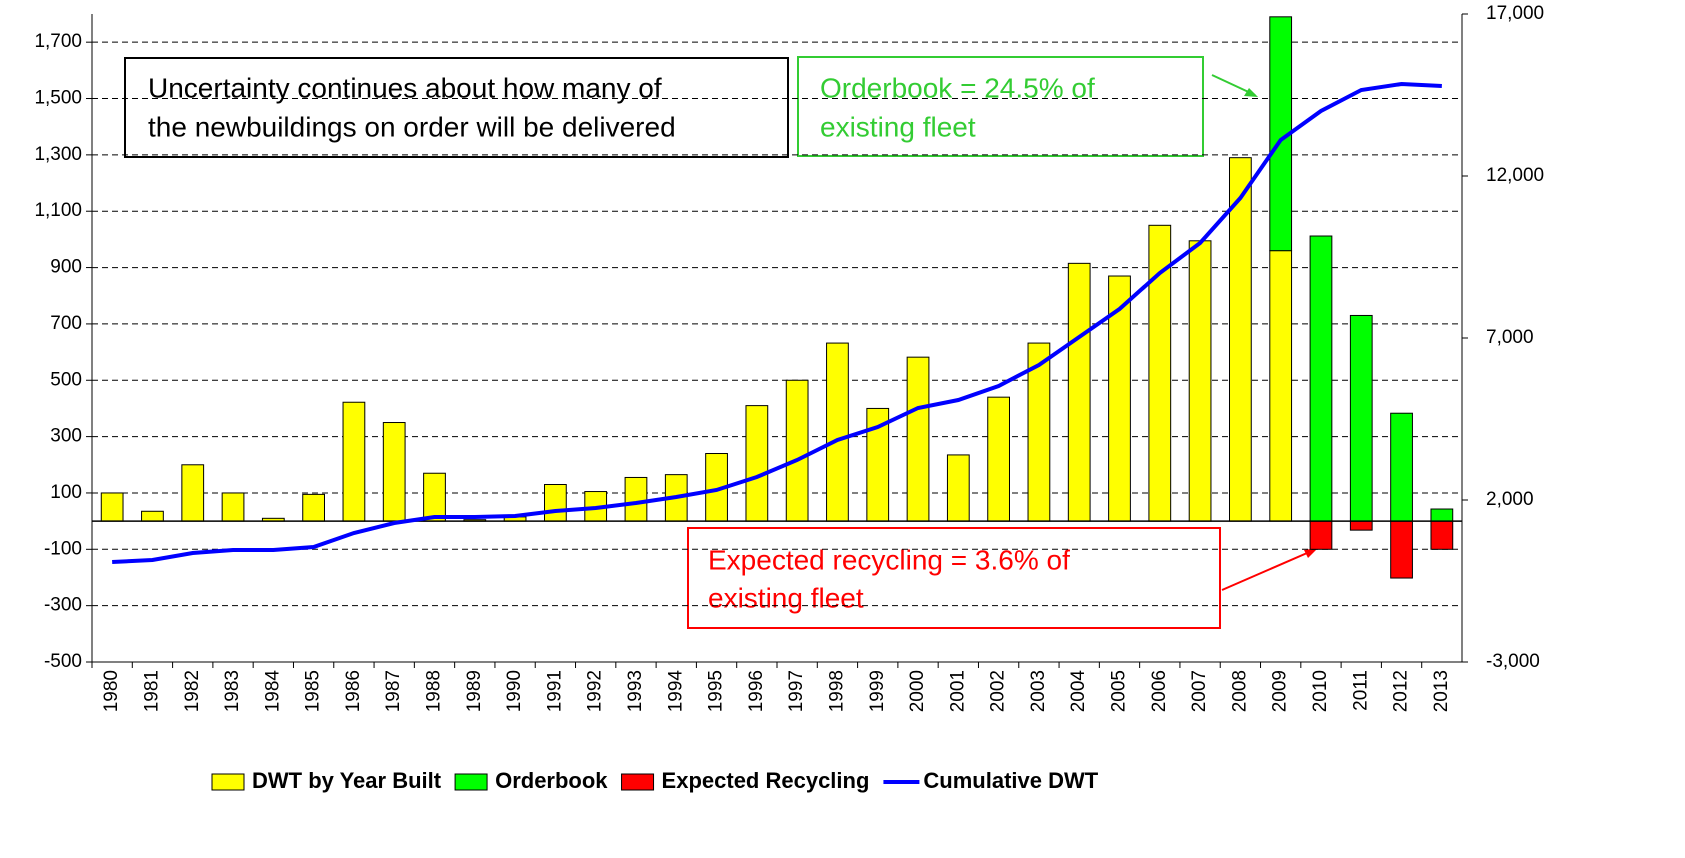 The height and width of the screenshot is (858, 1685). Describe the element at coordinates (63, 548) in the screenshot. I see `y-tick-label: -100` at that location.